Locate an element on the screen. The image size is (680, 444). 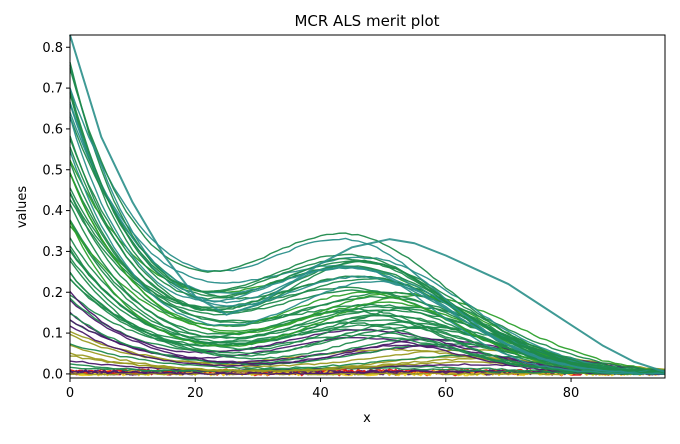
y-tick-label: 0.0 is located at coordinates (52, 374).